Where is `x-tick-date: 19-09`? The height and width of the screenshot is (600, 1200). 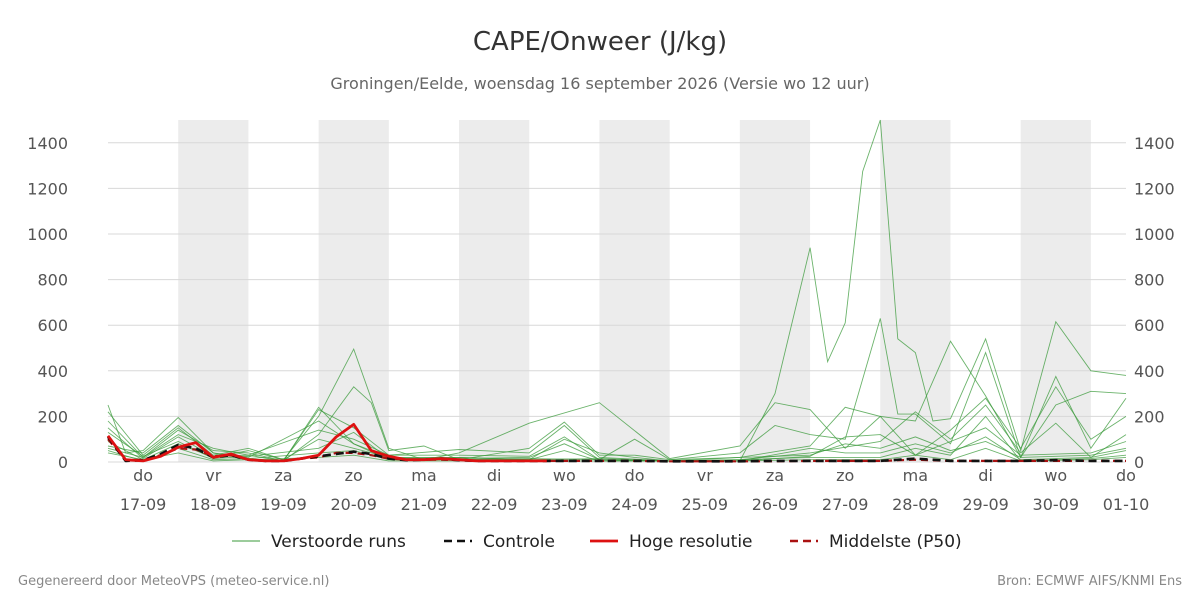 x-tick-date: 19-09 is located at coordinates (283, 504).